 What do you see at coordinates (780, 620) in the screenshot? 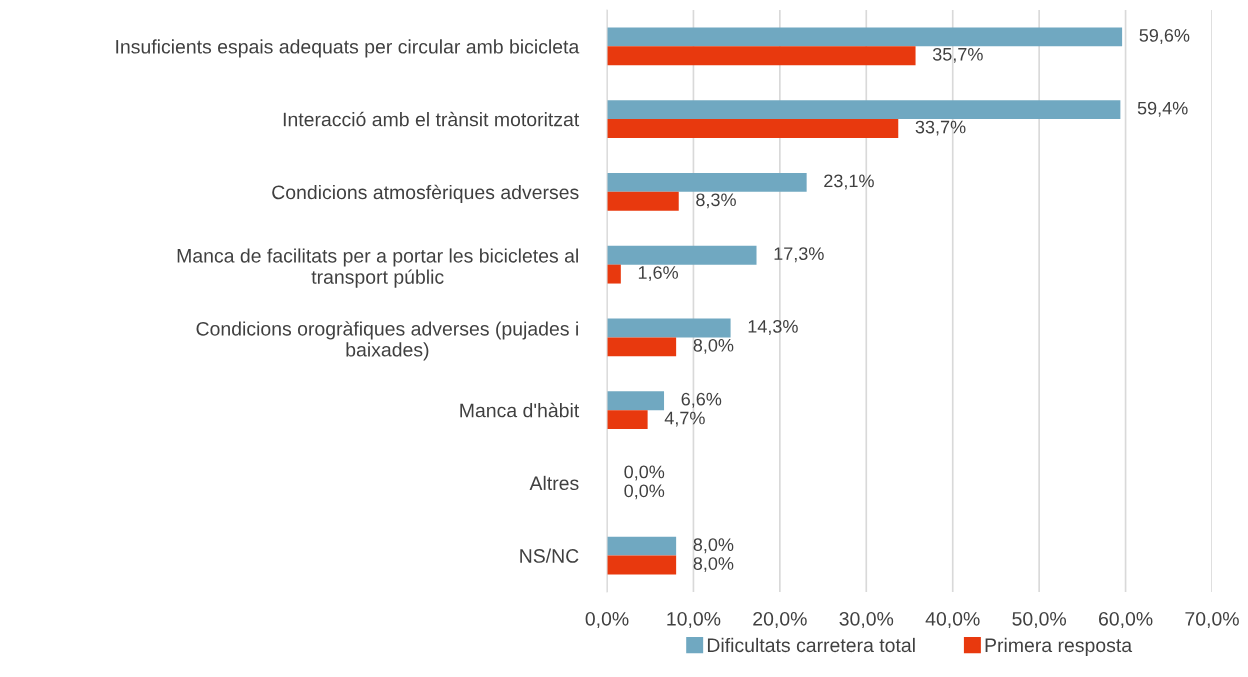
I see `x-tick-label: 20,0%` at bounding box center [780, 620].